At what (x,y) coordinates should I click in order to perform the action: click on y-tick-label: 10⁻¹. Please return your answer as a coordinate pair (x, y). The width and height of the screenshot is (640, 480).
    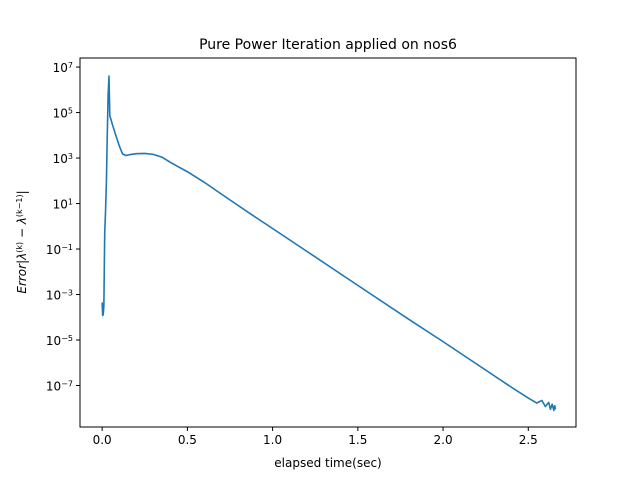
    Looking at the image, I should click on (59, 250).